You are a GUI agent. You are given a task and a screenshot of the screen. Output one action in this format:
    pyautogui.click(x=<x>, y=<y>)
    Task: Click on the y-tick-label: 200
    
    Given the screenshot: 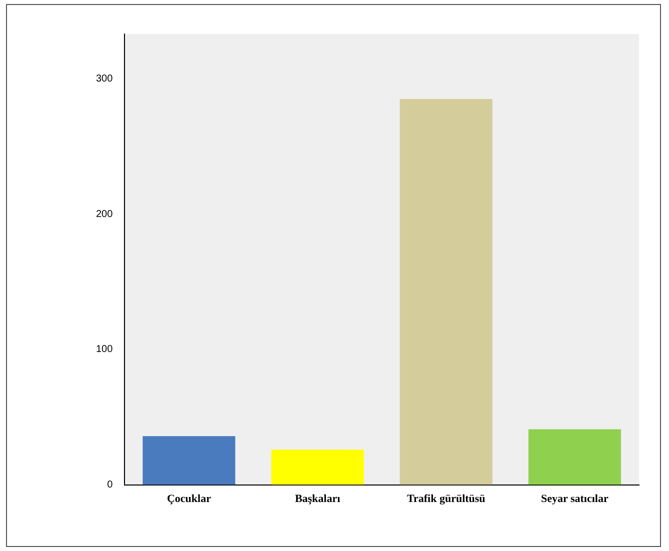 What is the action you would take?
    pyautogui.click(x=105, y=214)
    